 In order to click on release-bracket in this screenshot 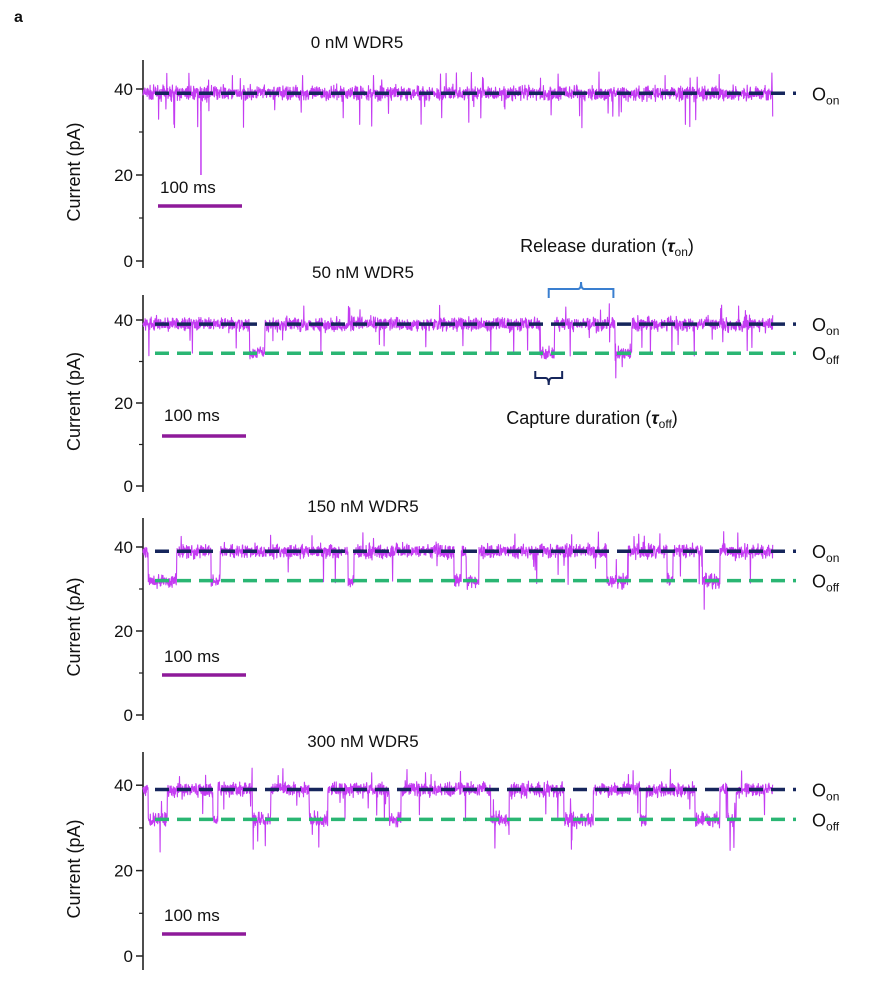, I will do `click(581, 289)`.